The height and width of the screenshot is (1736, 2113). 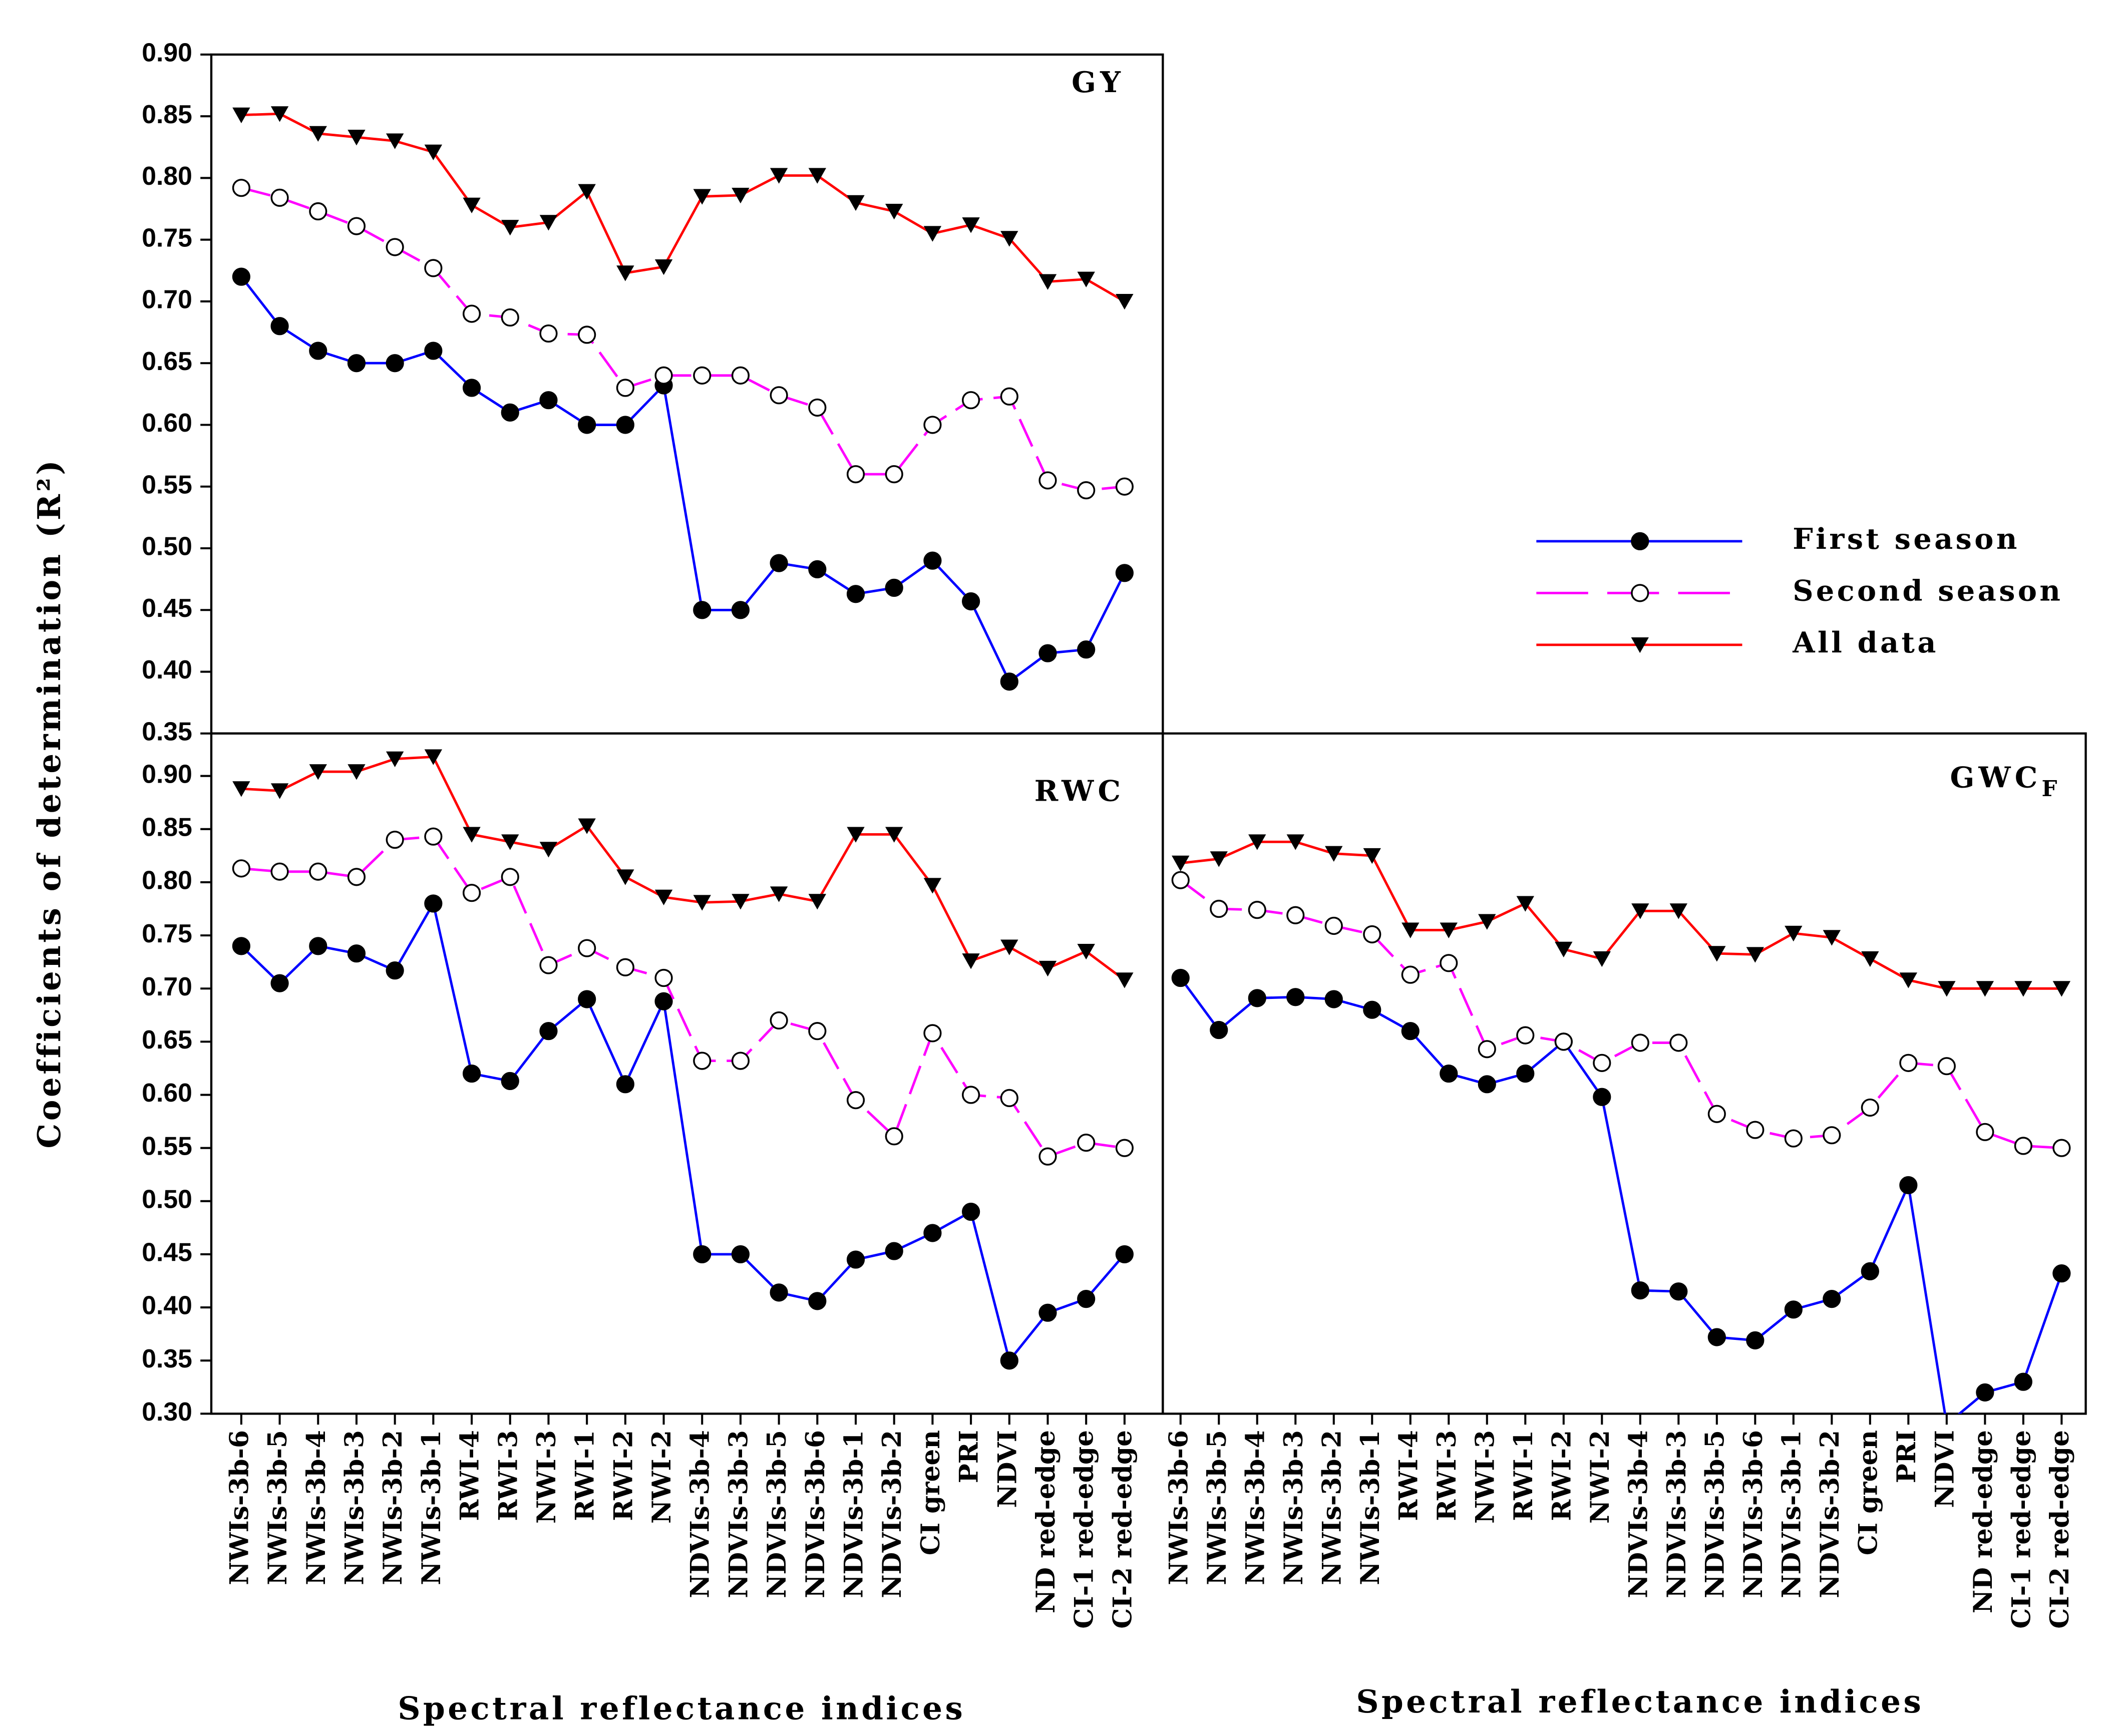 What do you see at coordinates (1865, 643) in the screenshot?
I see `legend-label: All data` at bounding box center [1865, 643].